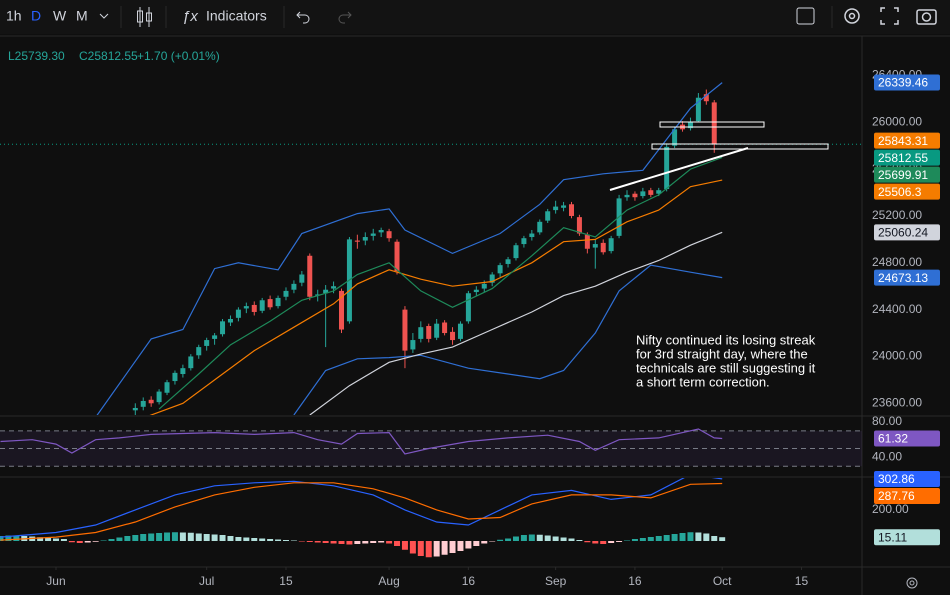 The width and height of the screenshot is (950, 595). What do you see at coordinates (703, 381) in the screenshot?
I see `annotation-line: a short term correction.` at bounding box center [703, 381].